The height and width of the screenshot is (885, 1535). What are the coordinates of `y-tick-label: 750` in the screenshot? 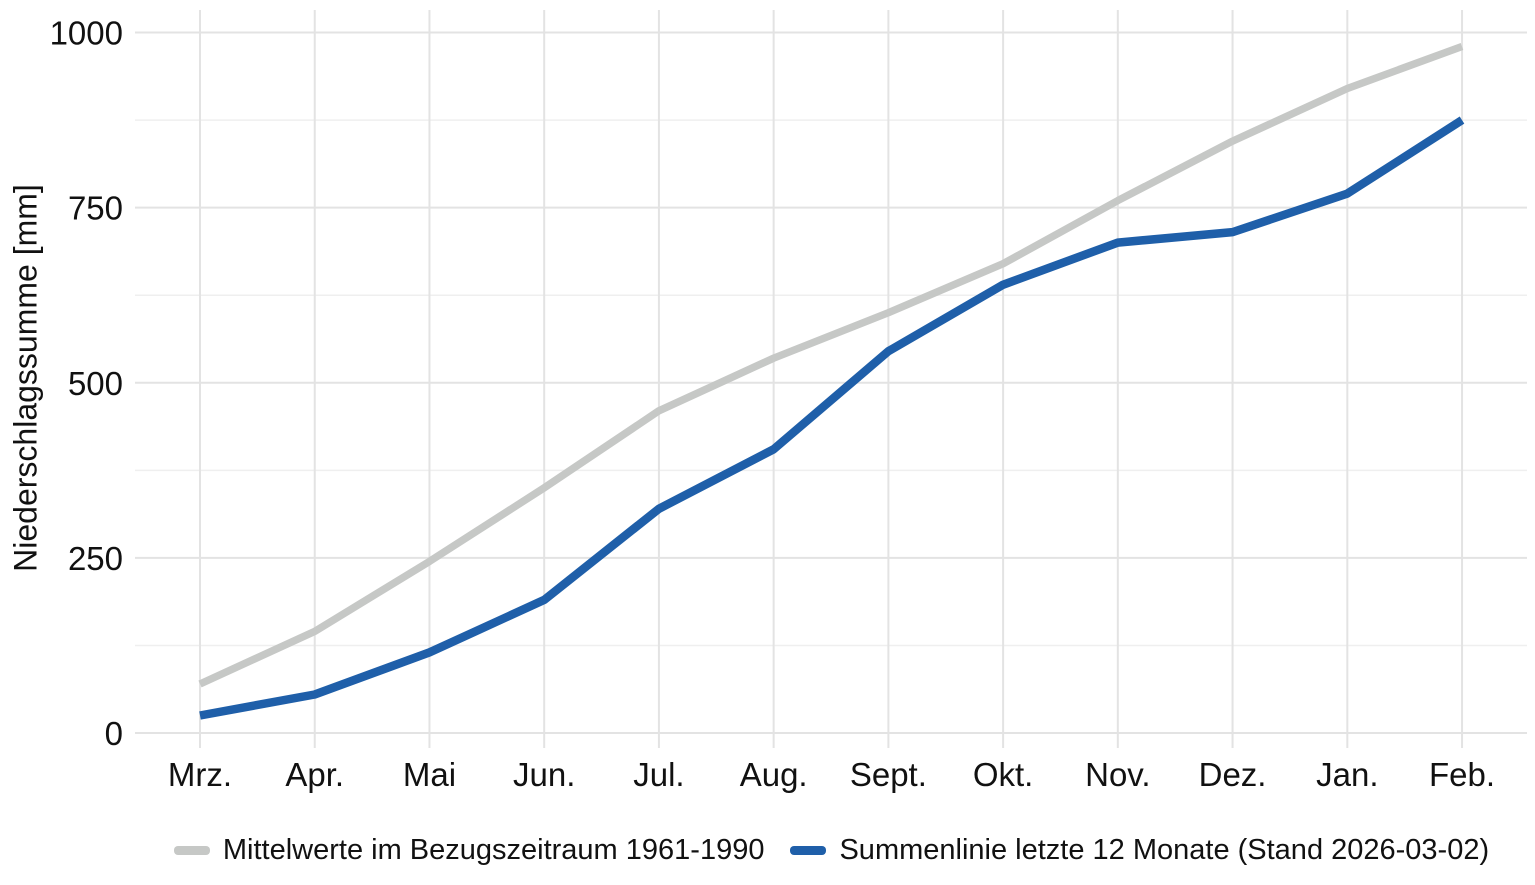 It's located at (95, 208).